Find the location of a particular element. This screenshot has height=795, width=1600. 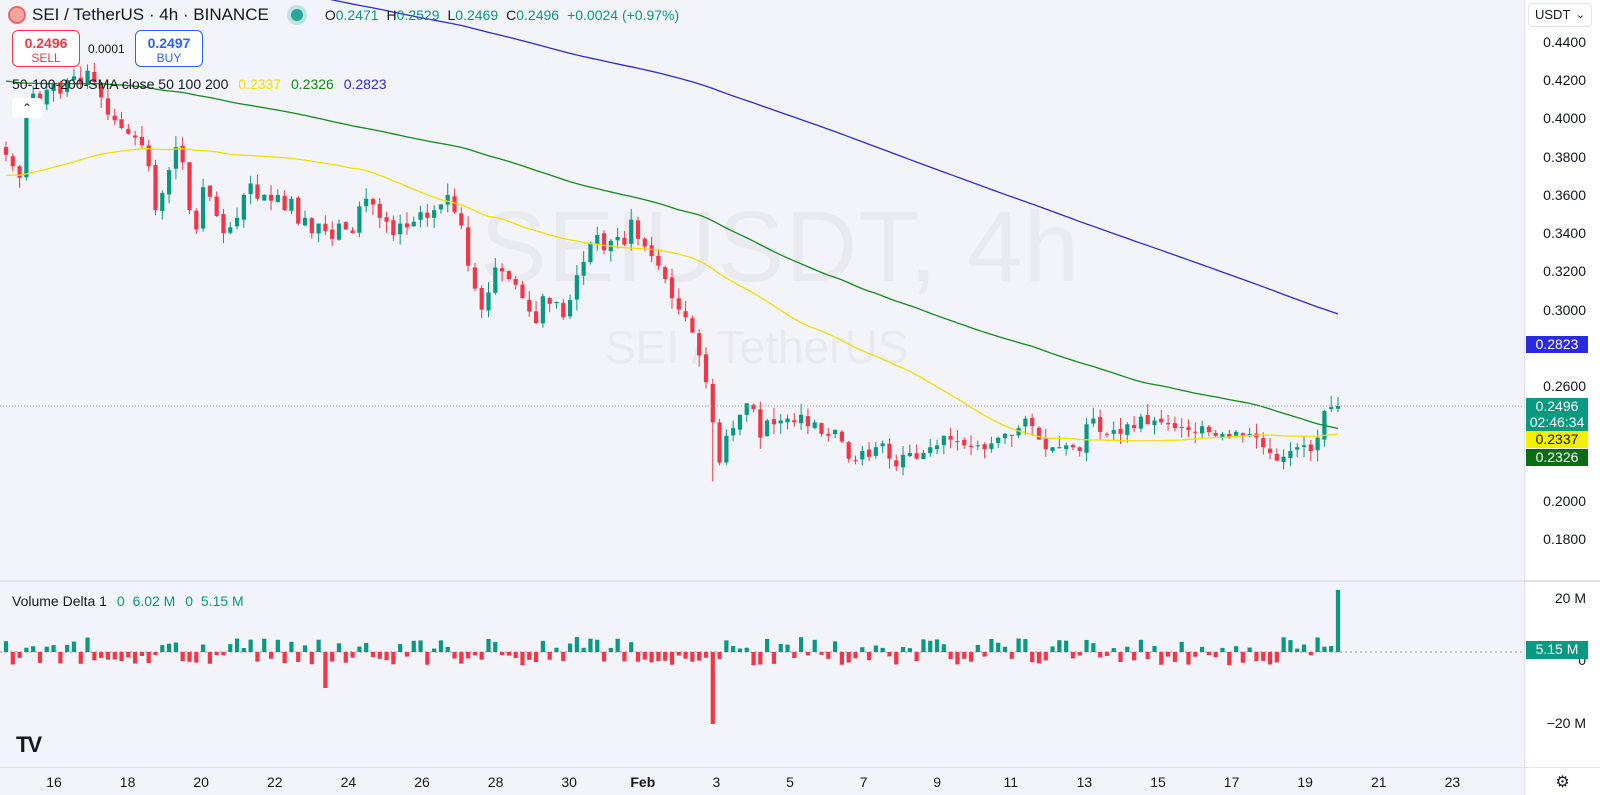

time-axis-label: 28 is located at coordinates (495, 782).